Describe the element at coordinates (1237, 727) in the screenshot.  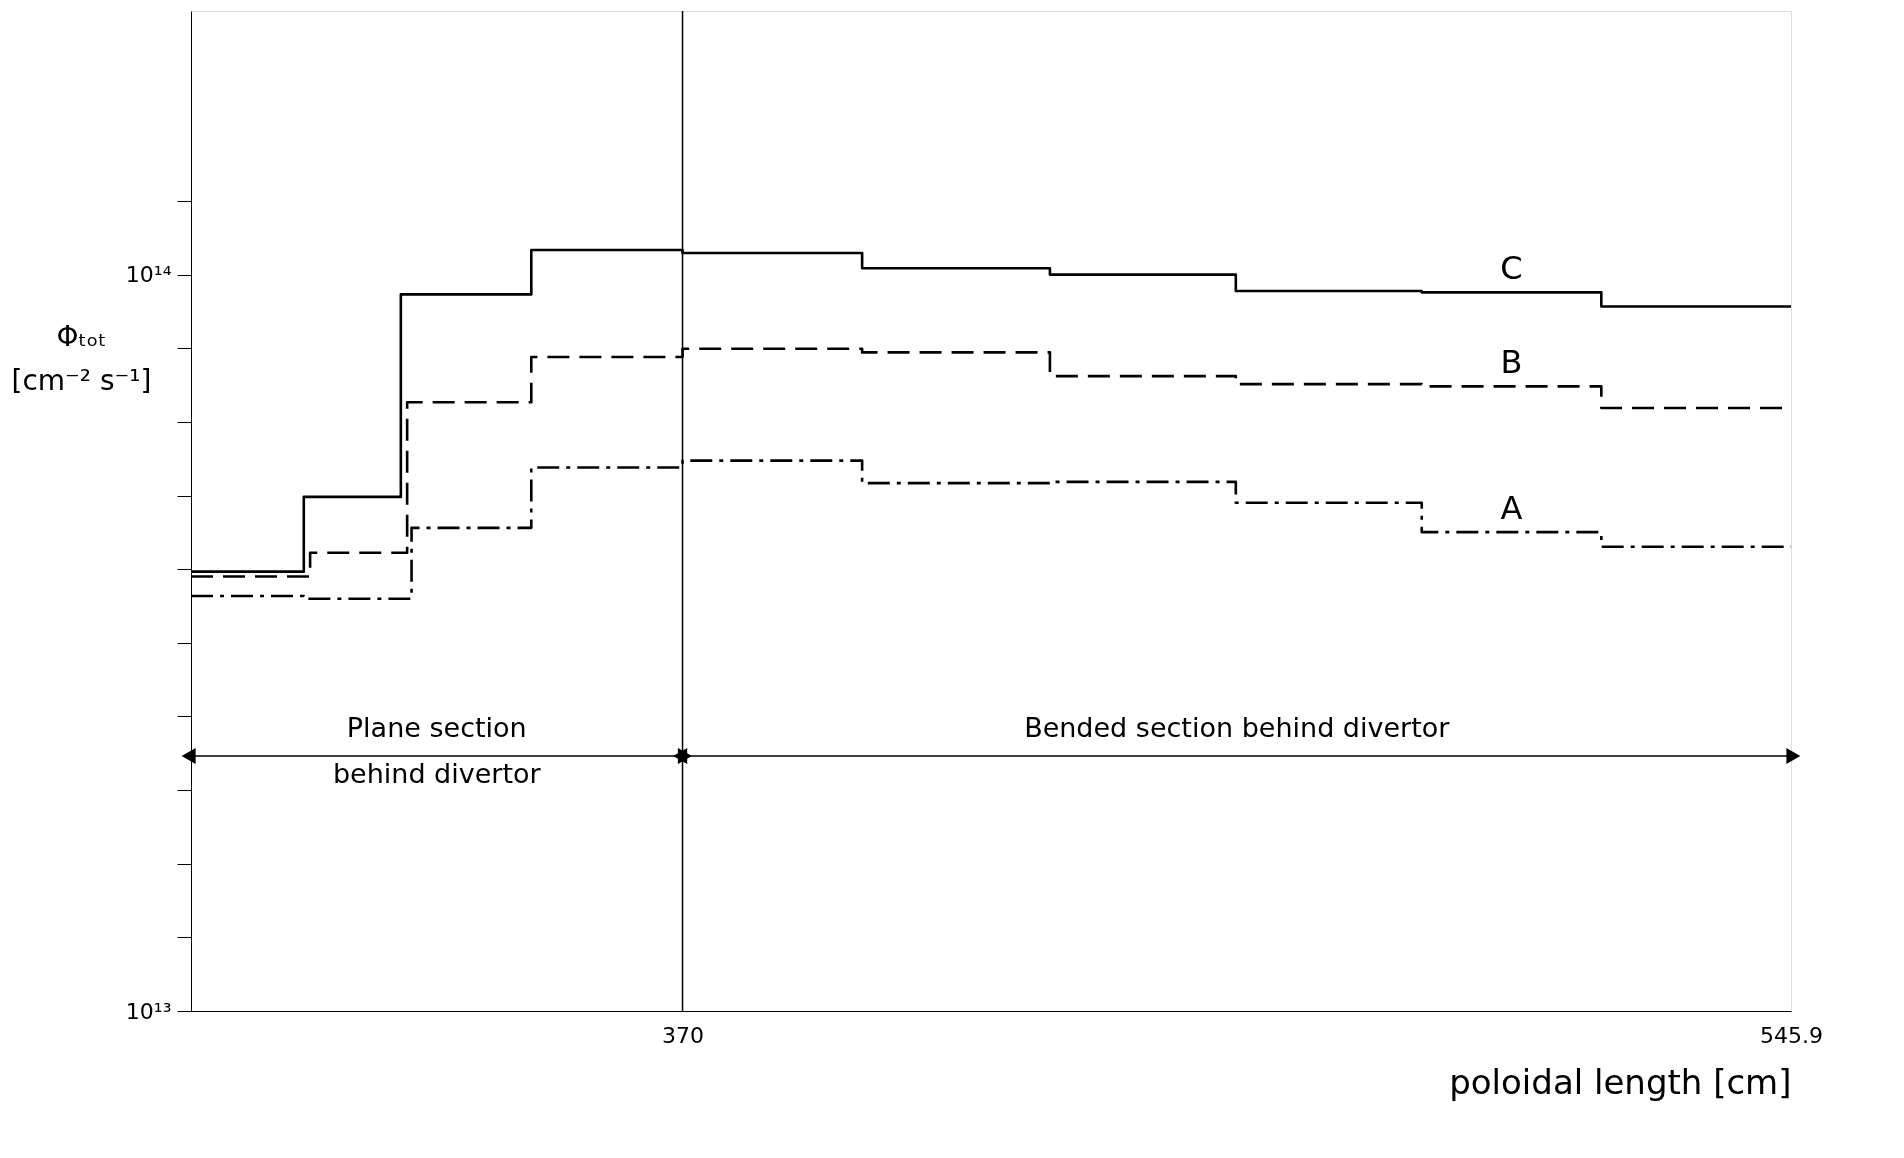
I see `annotation: Bended section behind divertor` at that location.